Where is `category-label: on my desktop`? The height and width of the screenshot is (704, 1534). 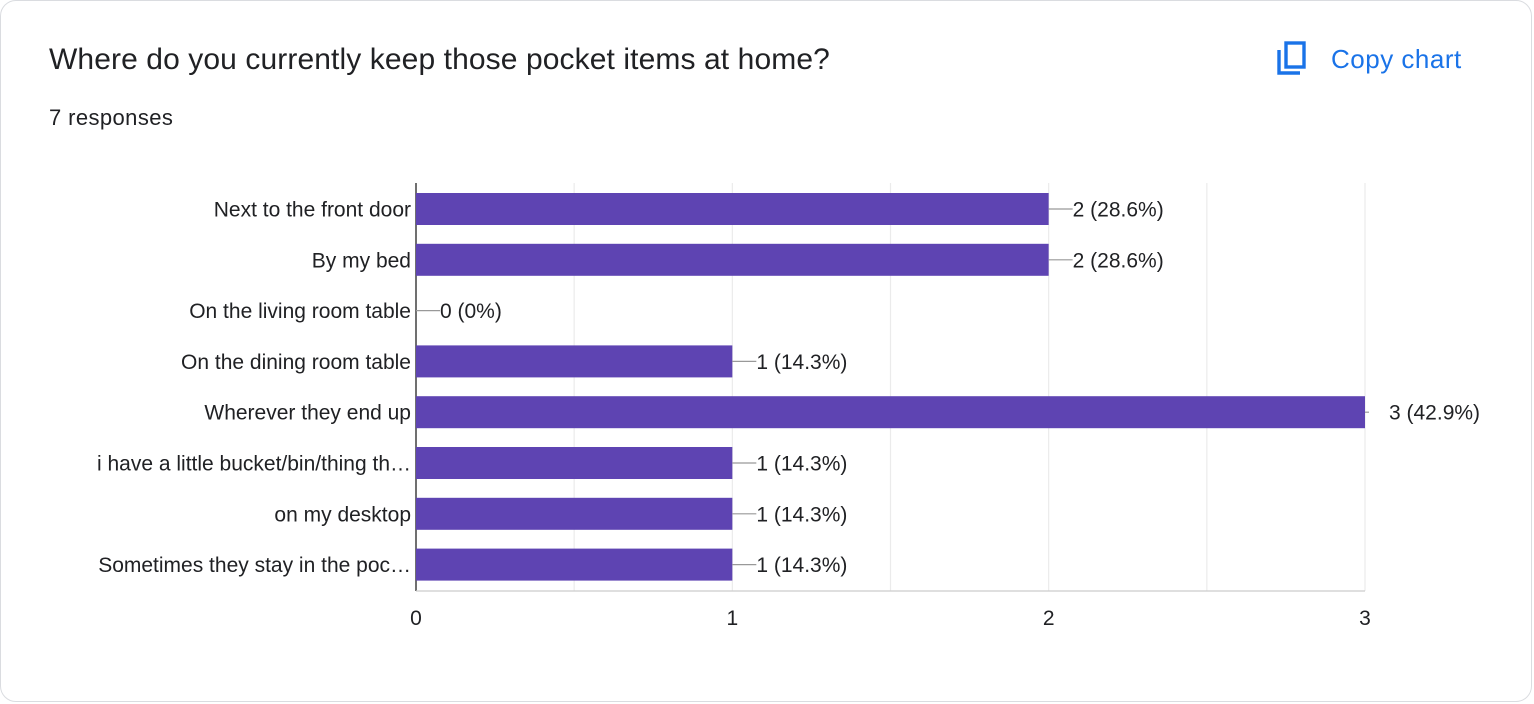
category-label: on my desktop is located at coordinates (342, 514).